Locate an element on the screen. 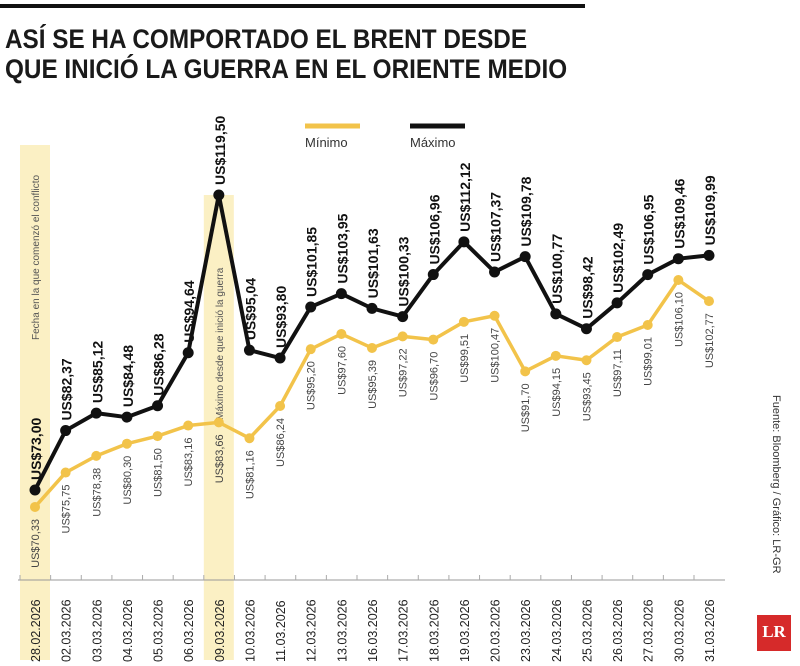 The image size is (800, 666). data-label-min: US$102,77 is located at coordinates (710, 340).